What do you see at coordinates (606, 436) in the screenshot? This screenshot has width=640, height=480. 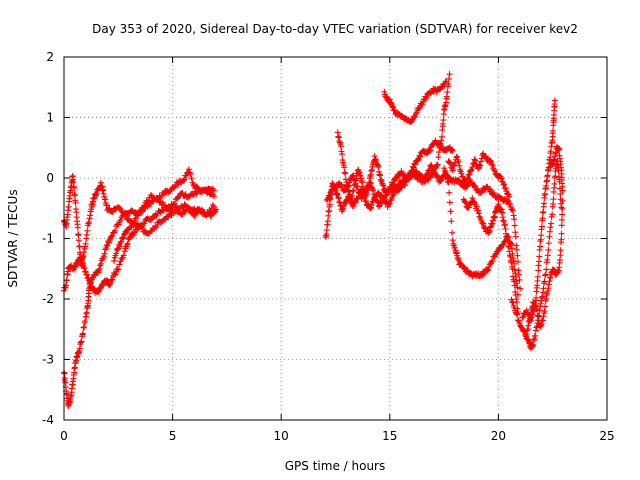 I see `x-tick-label: 25` at bounding box center [606, 436].